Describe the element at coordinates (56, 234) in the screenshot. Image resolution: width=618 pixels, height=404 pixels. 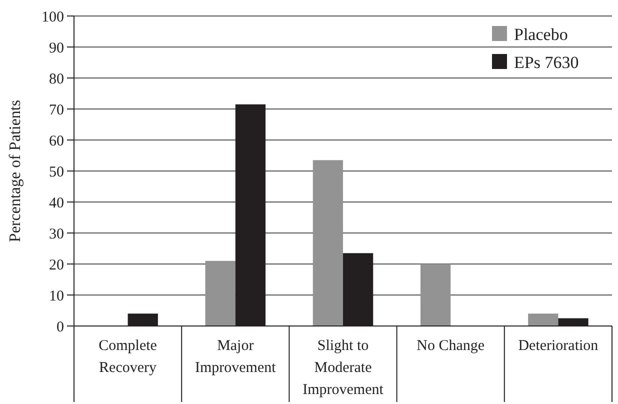
I see `y-tick-label: 30` at that location.